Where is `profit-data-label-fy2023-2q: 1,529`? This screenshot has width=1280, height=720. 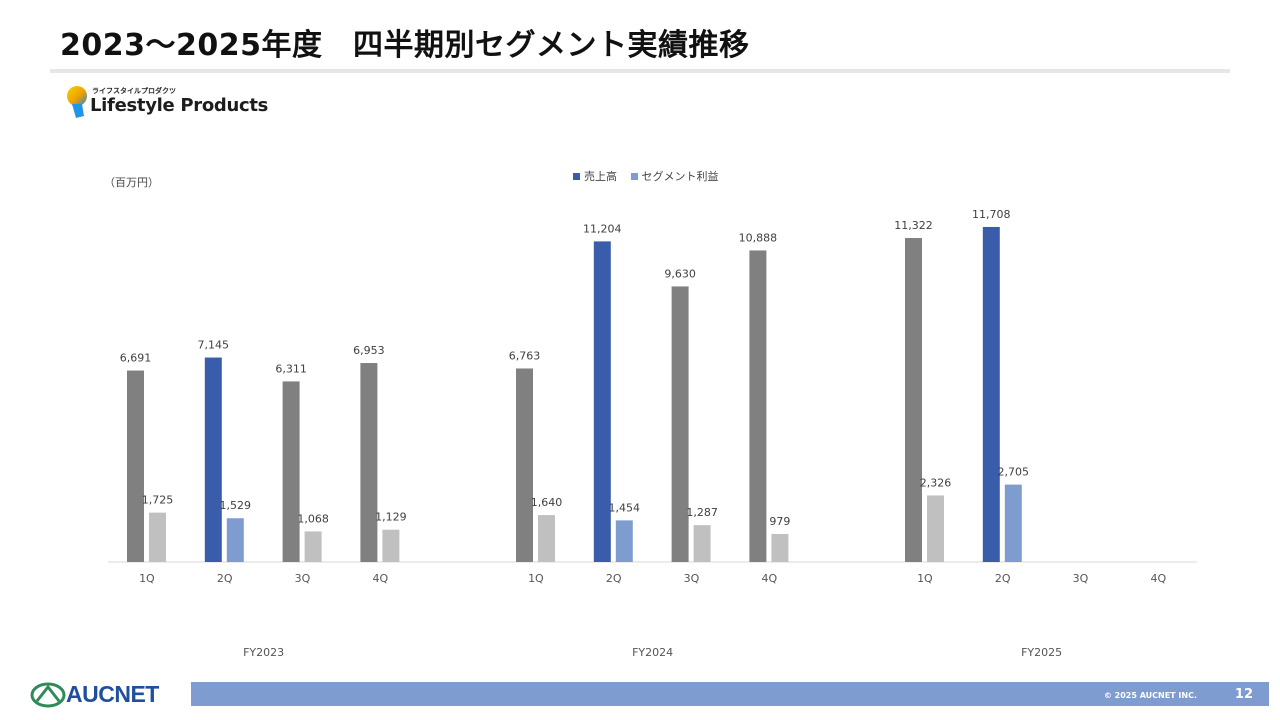
profit-data-label-fy2023-2q: 1,529 is located at coordinates (236, 505).